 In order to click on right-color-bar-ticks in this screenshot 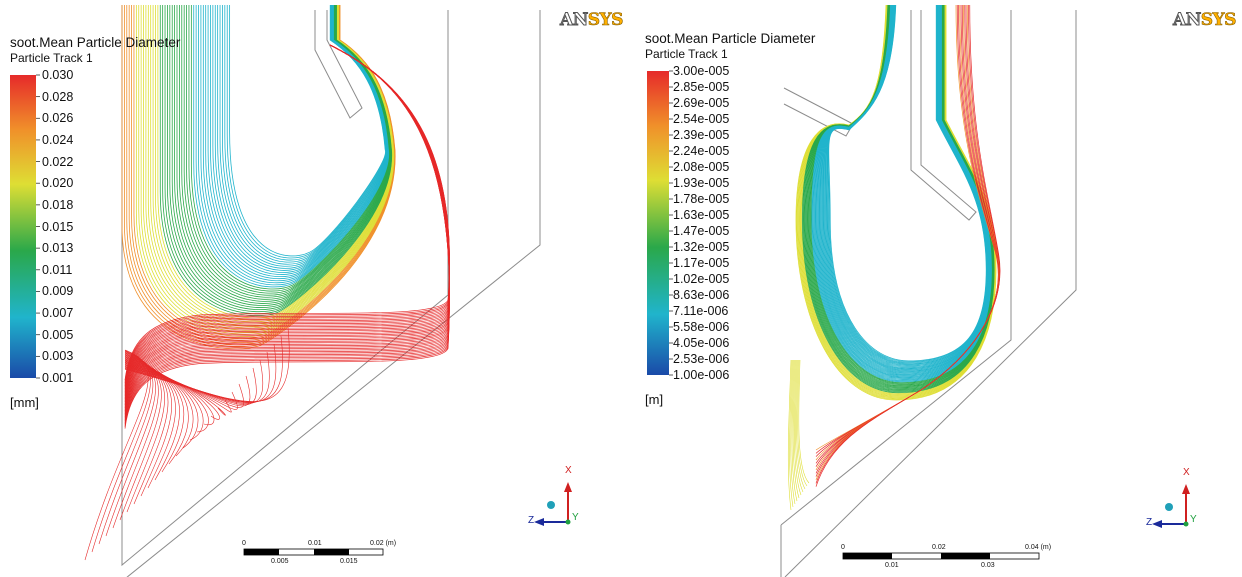, I will do `click(671, 223)`.